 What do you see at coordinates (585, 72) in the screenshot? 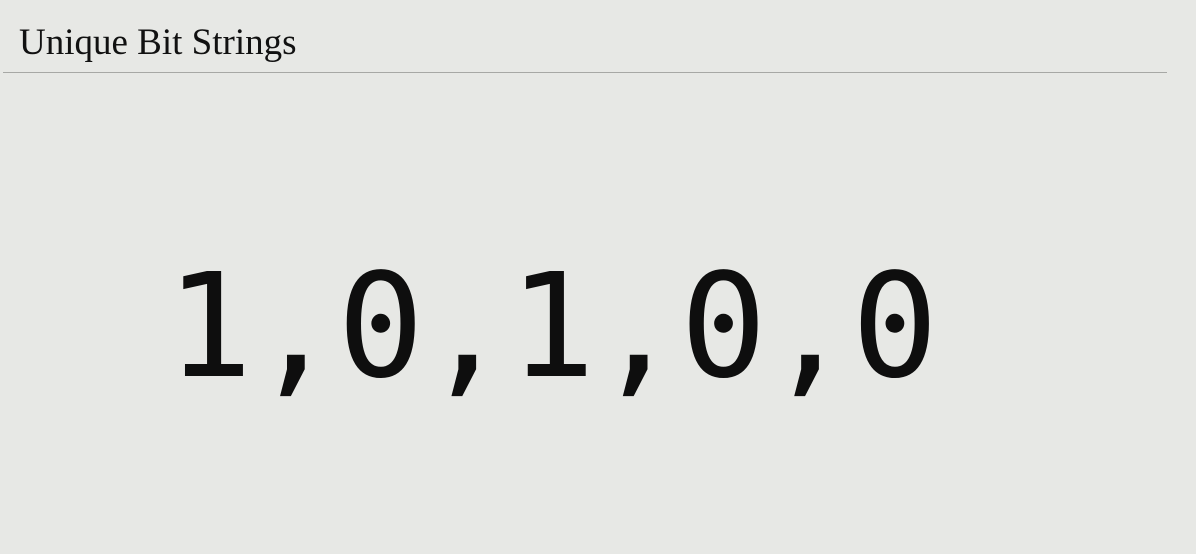
I see `title-divider` at bounding box center [585, 72].